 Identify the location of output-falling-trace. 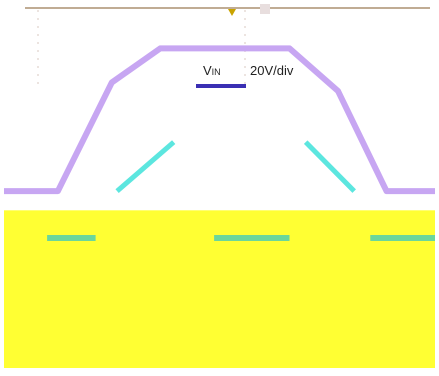
(329, 166).